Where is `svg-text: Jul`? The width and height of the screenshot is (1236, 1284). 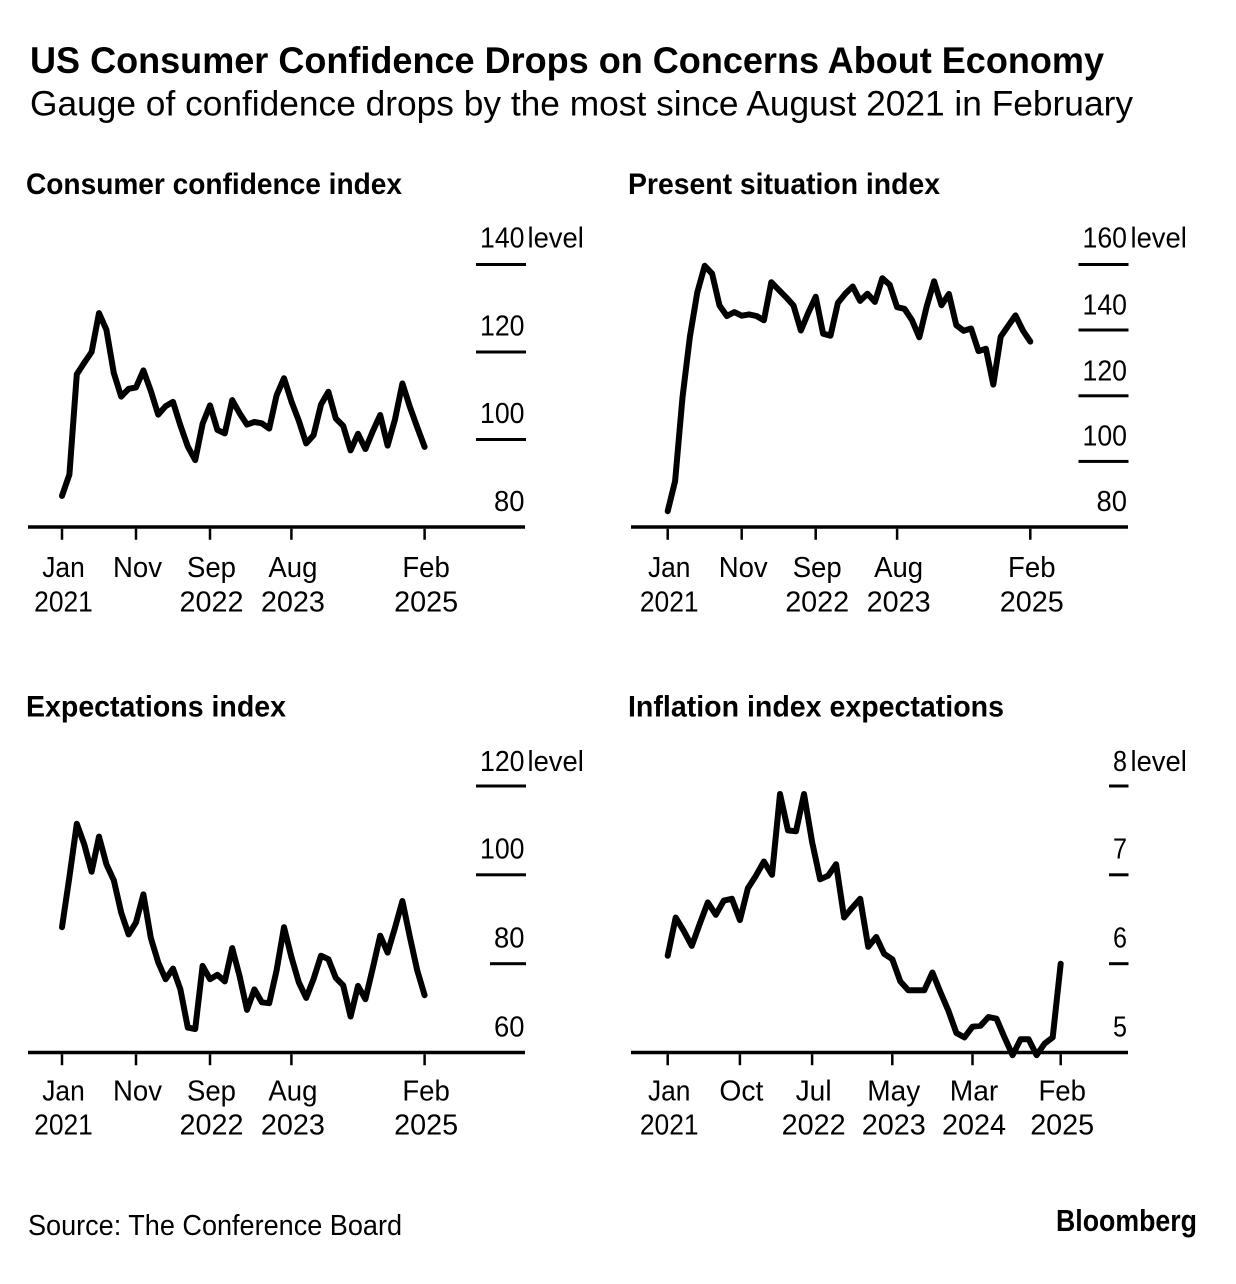
svg-text: Jul is located at coordinates (814, 1092).